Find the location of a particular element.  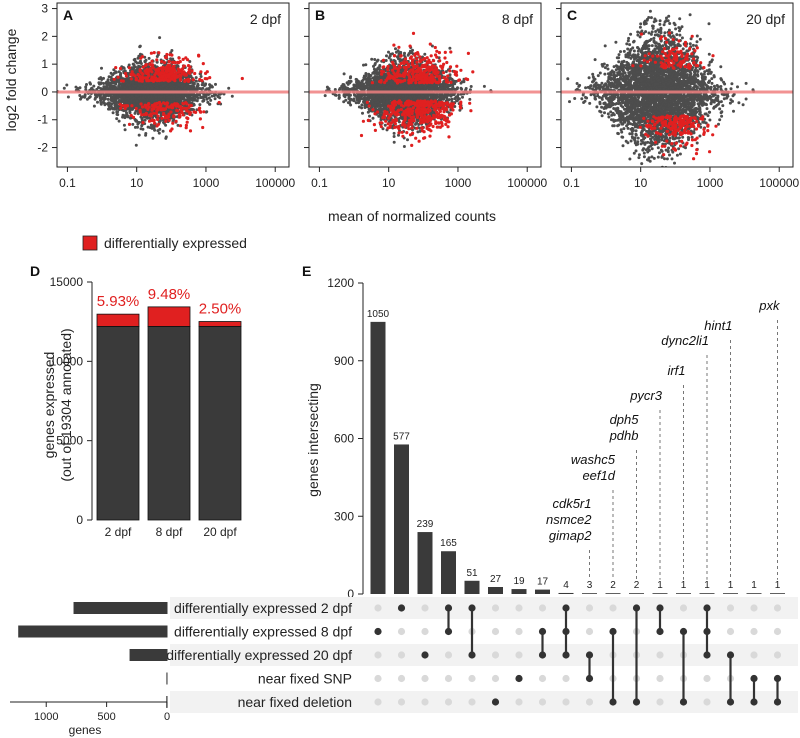

y-tick-label: 3 is located at coordinates (44, 9).